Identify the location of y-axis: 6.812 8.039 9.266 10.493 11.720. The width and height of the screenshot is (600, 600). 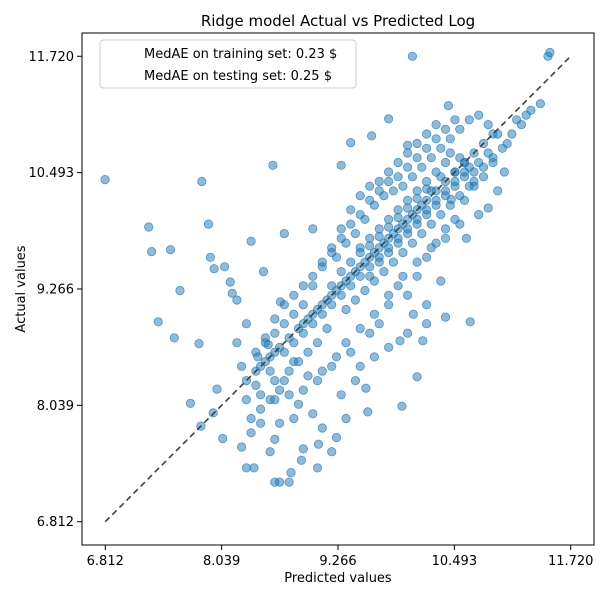
(55, 290).